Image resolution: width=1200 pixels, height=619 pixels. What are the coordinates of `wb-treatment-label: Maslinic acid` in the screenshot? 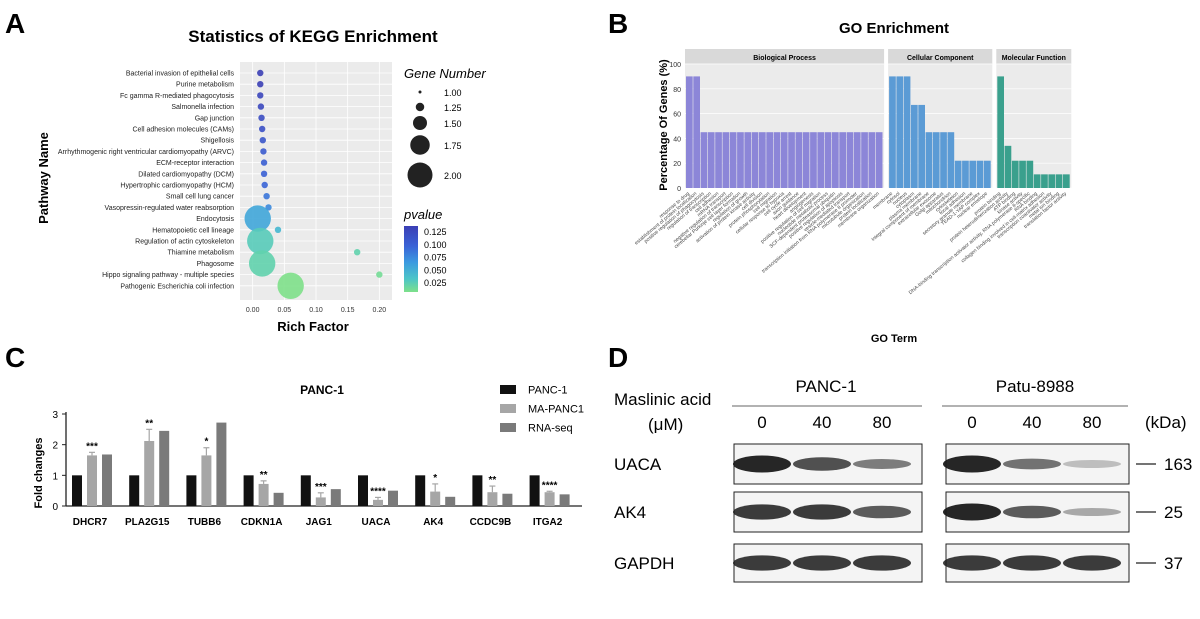 It's located at (662, 399).